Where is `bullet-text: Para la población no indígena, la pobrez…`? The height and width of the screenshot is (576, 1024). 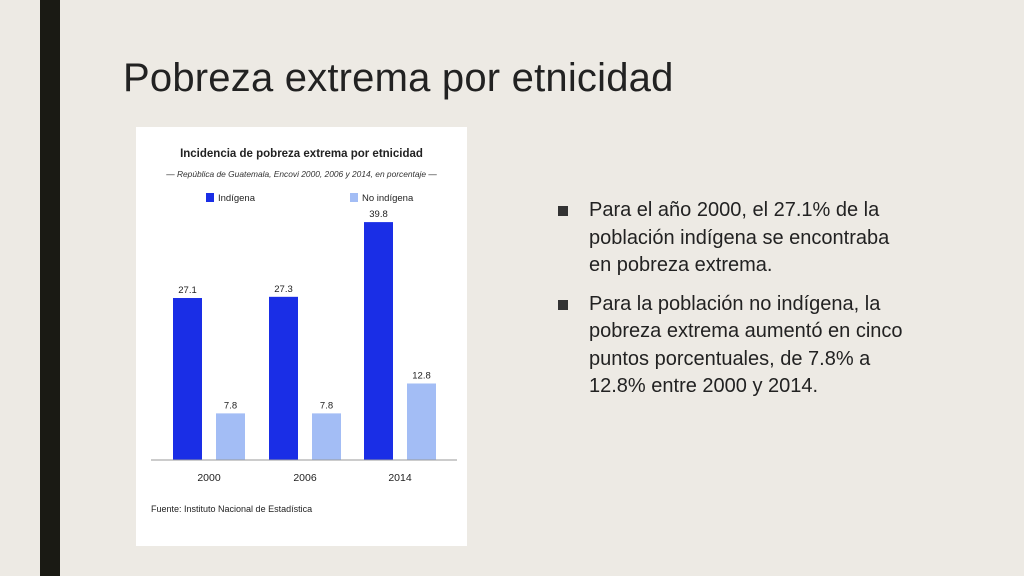
bullet-text: Para la población no indígena, la pobrez… is located at coordinates (746, 345).